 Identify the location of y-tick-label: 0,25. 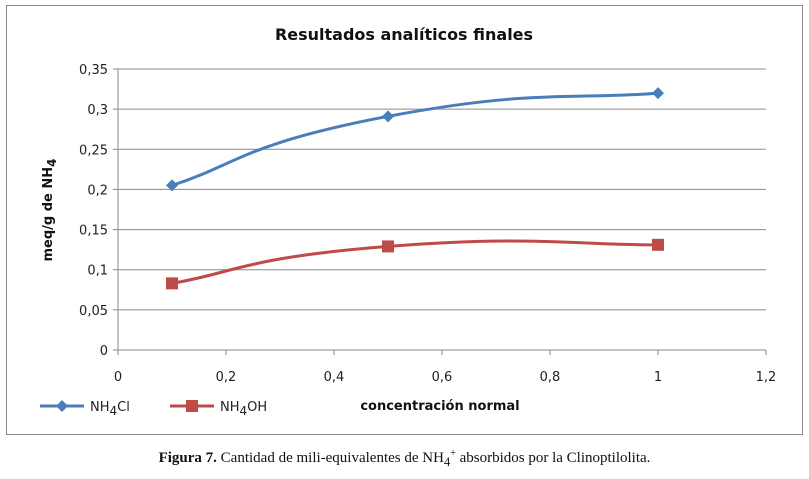
(93, 150).